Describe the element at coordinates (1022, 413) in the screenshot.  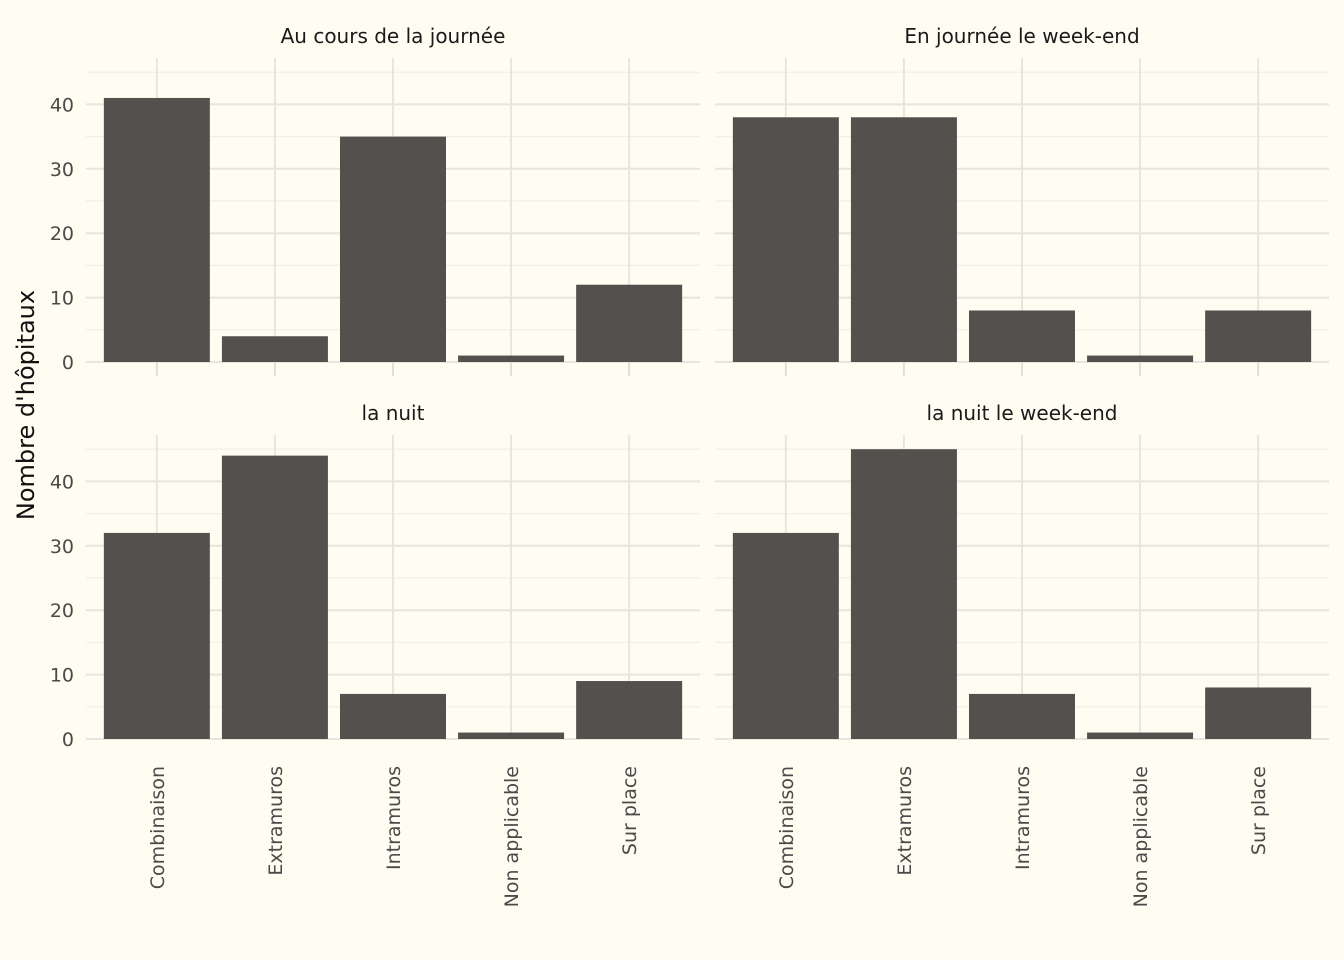
I see `facet-title: la nuit le week-end` at that location.